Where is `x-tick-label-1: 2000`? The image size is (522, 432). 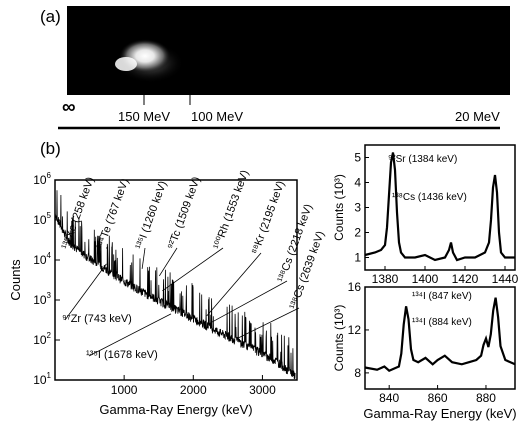
x-tick-label-1: 2000 is located at coordinates (193, 390).